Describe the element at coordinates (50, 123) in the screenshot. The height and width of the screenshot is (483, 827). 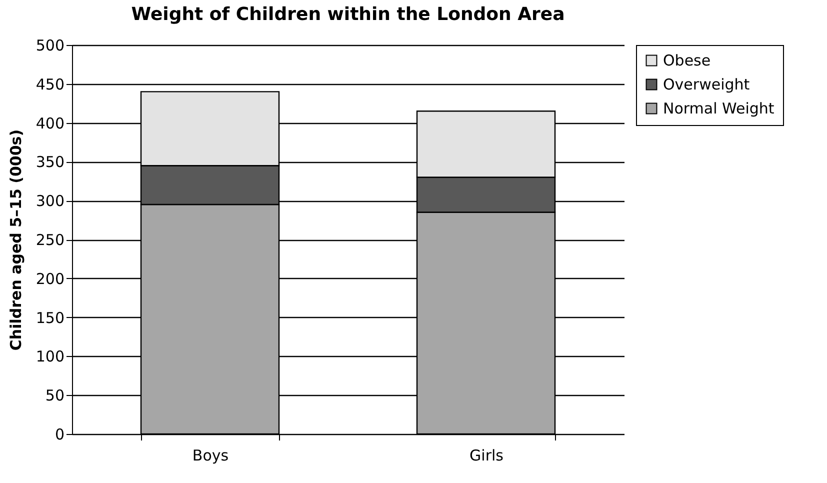
I see `y-tick-label: 400` at that location.